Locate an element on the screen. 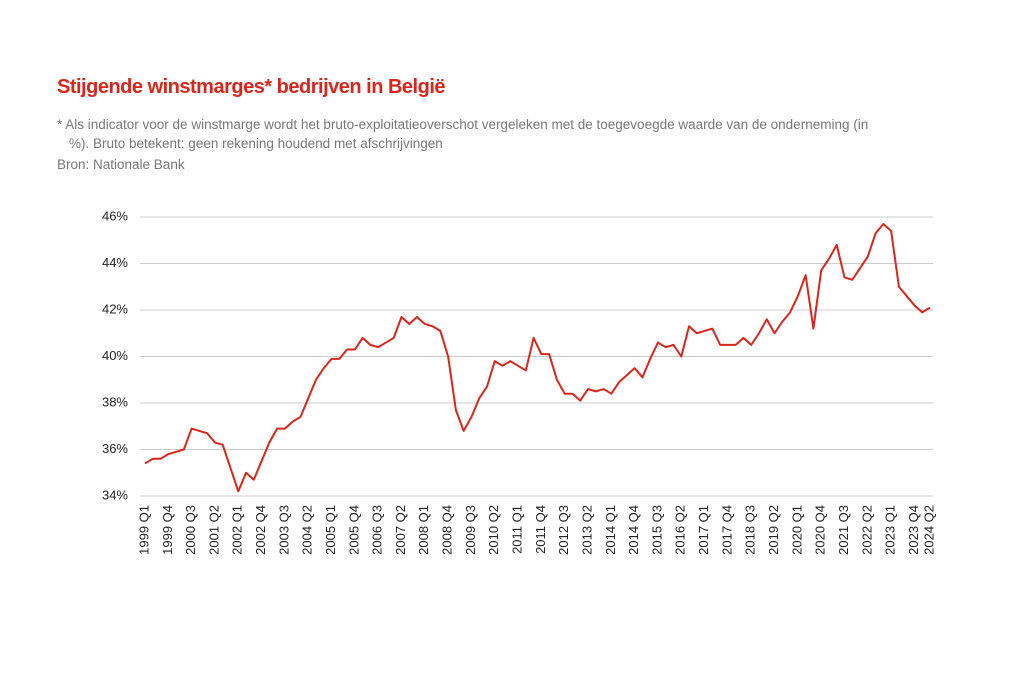  y-tick-label: 46% is located at coordinates (115, 215).